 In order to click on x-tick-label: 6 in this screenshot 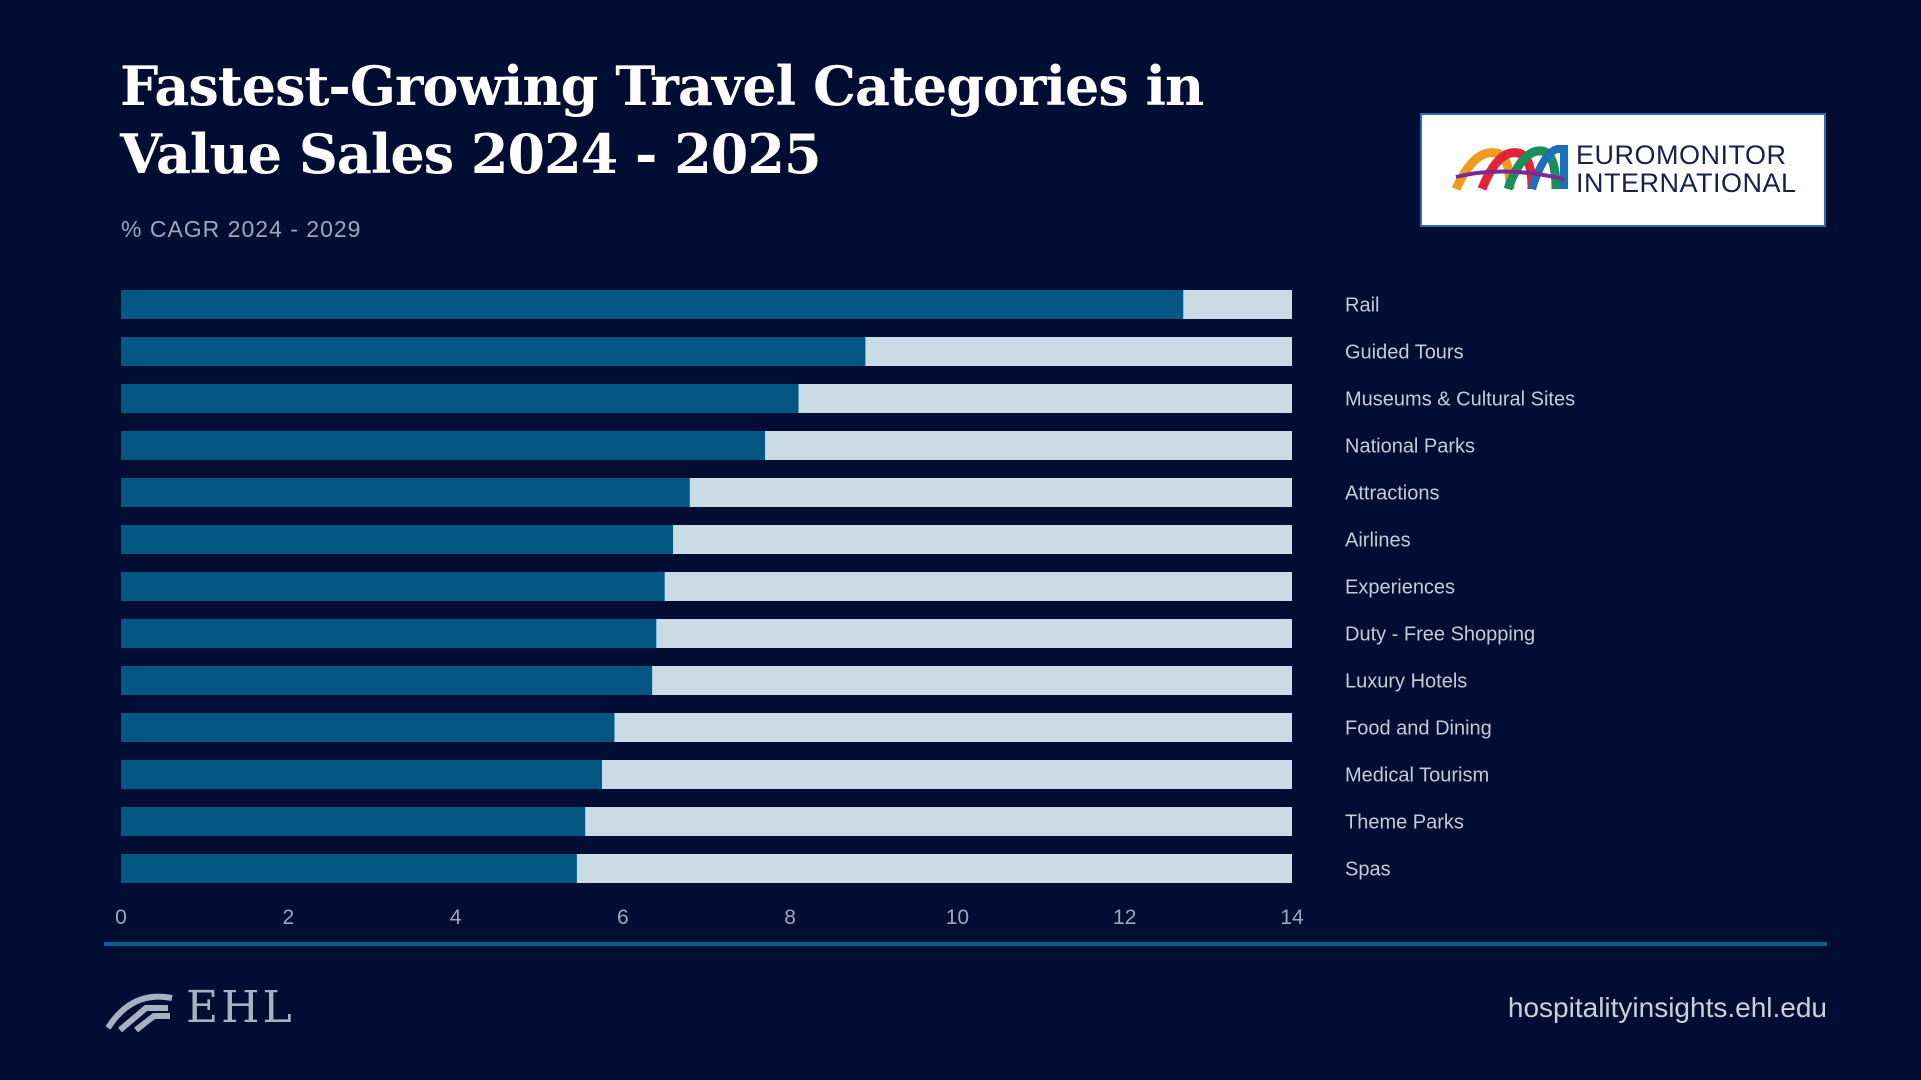, I will do `click(623, 917)`.